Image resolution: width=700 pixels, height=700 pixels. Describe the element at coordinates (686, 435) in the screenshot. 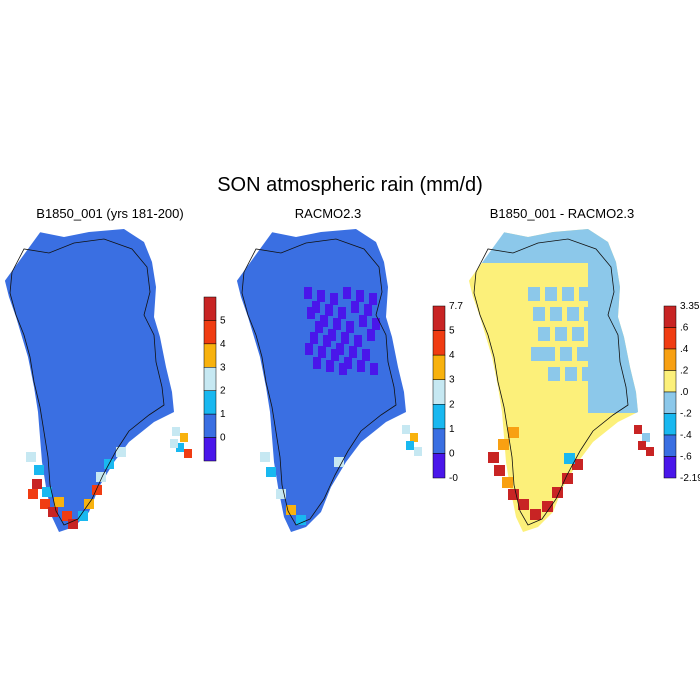

I see `colorbar-label: -.4` at that location.